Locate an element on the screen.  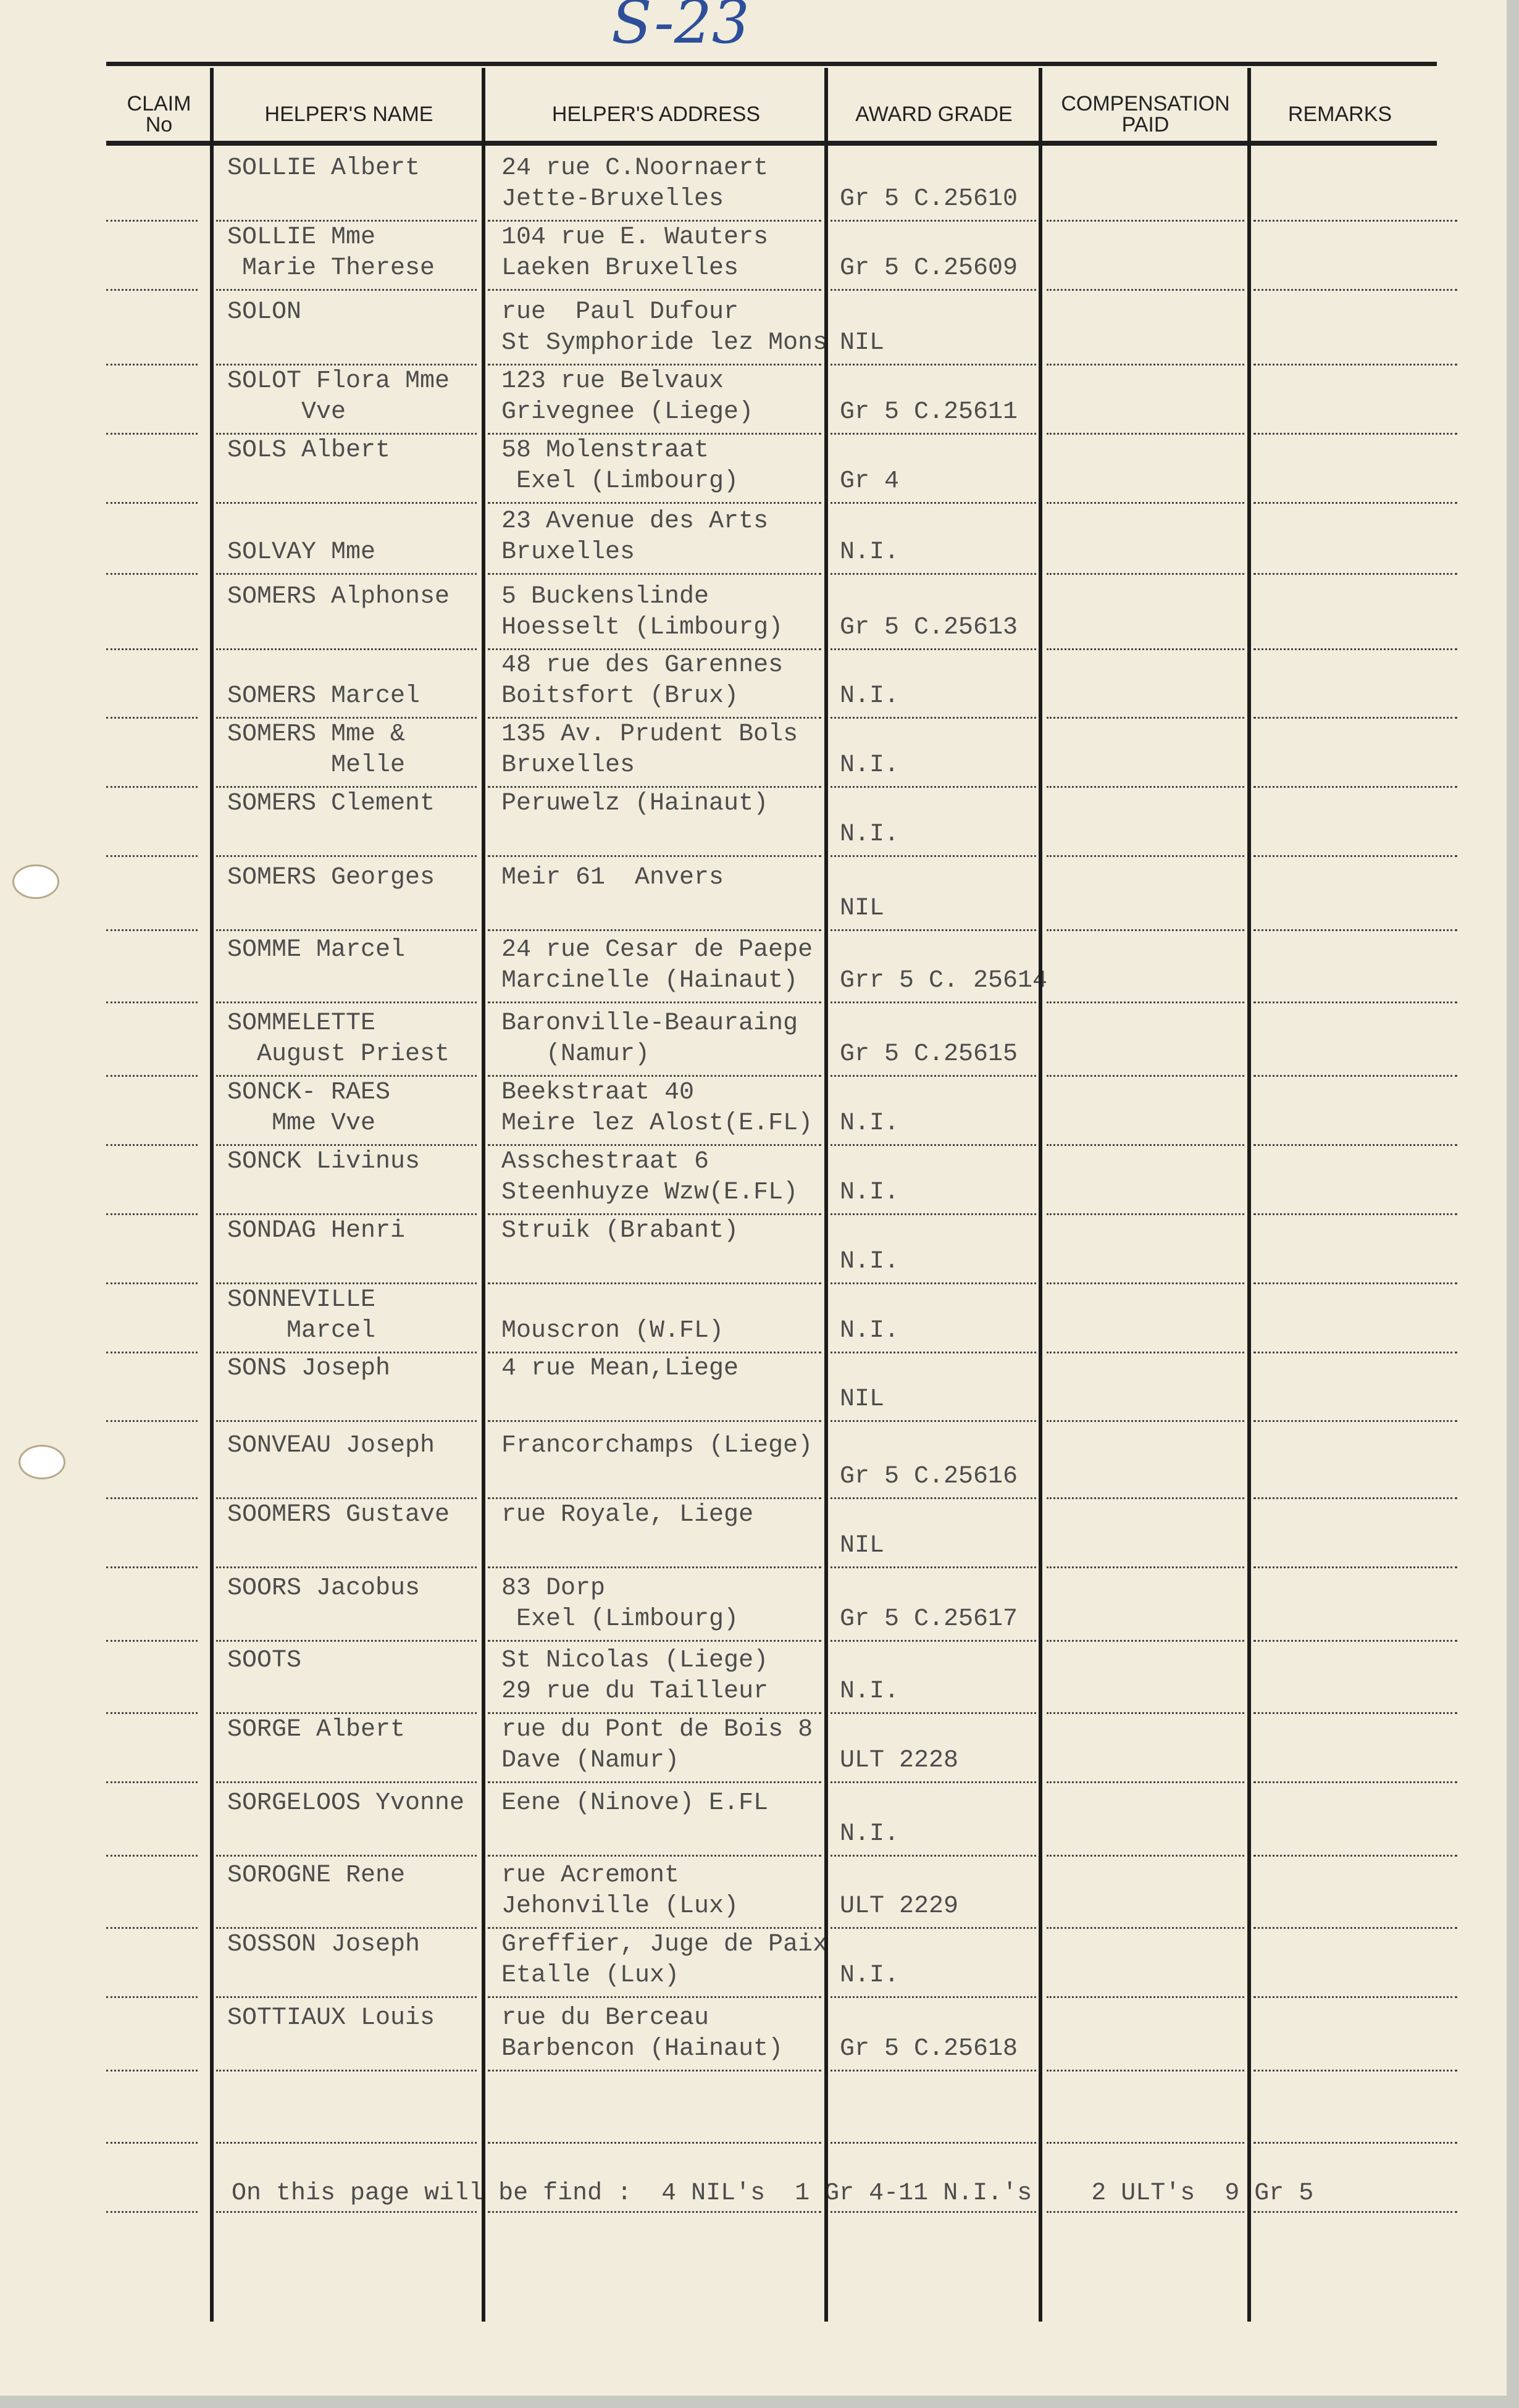
helper-name: SOMERS Georges is located at coordinates (331, 878).